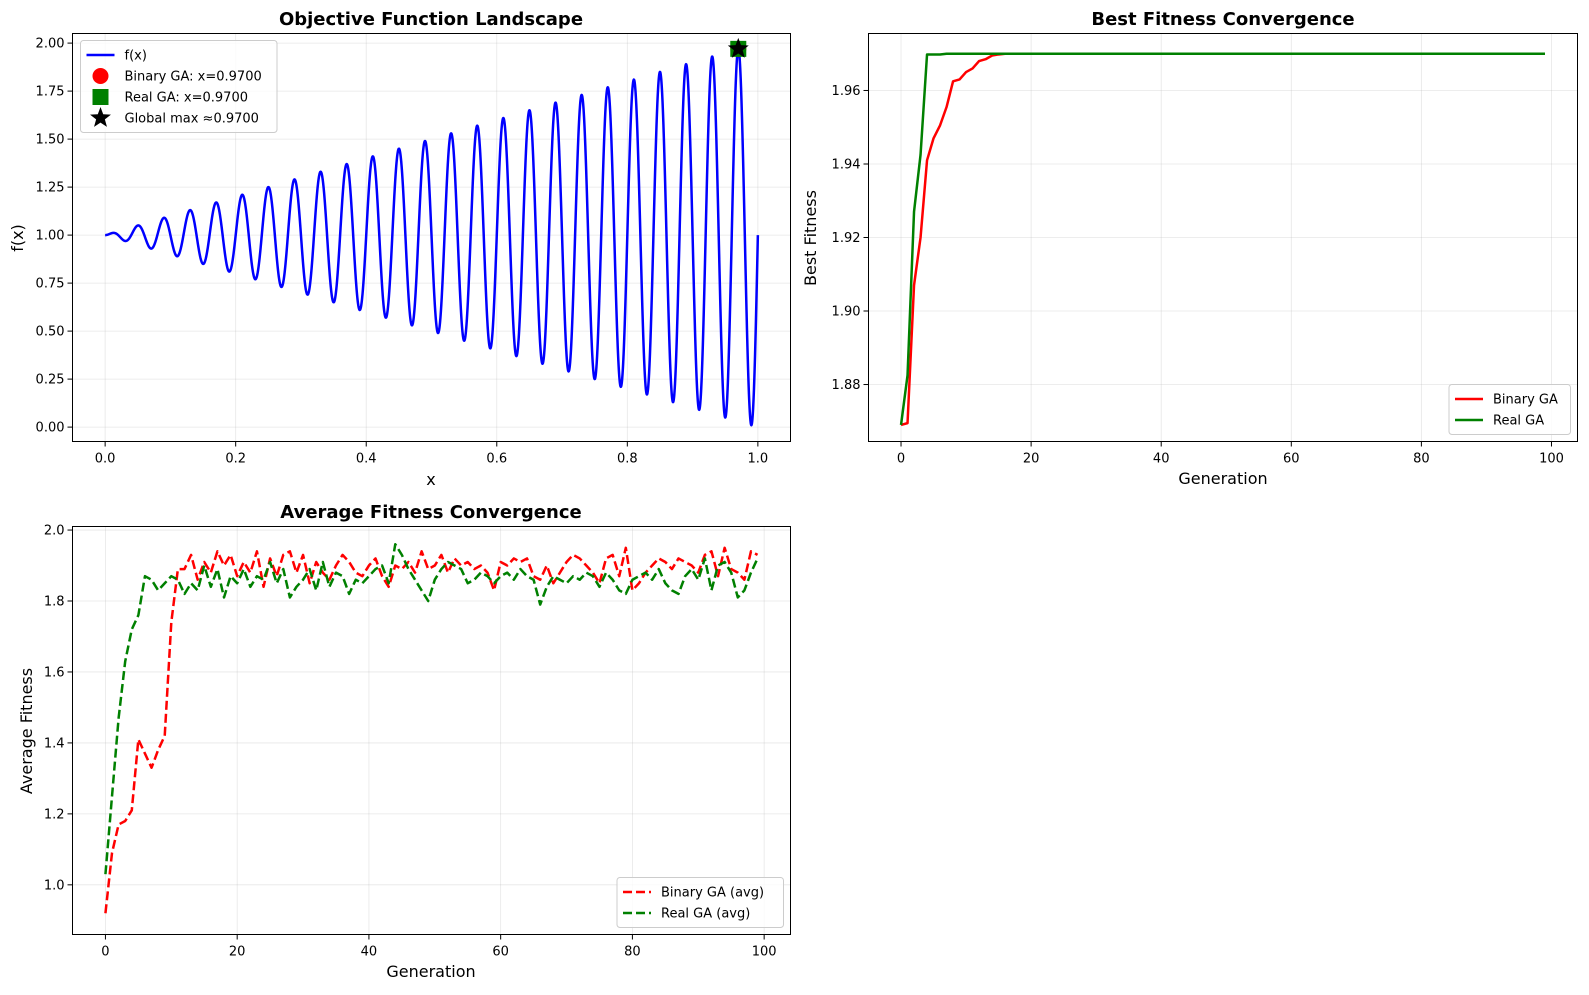  I want to click on best-ytick-label: 1.88, so click(846, 385).